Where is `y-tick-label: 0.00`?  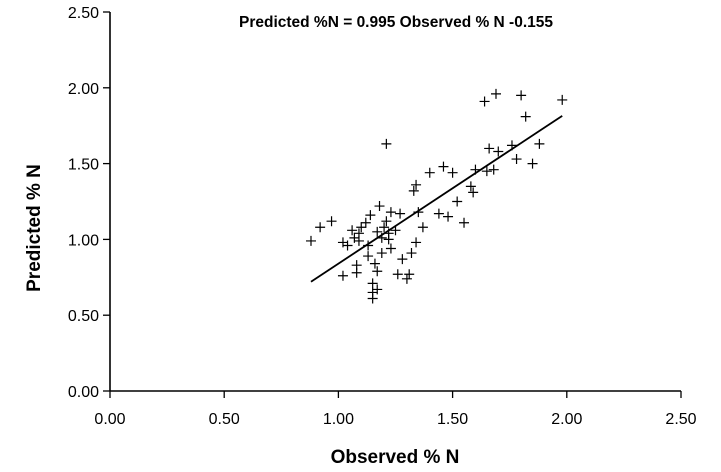 y-tick-label: 0.00 is located at coordinates (83, 392).